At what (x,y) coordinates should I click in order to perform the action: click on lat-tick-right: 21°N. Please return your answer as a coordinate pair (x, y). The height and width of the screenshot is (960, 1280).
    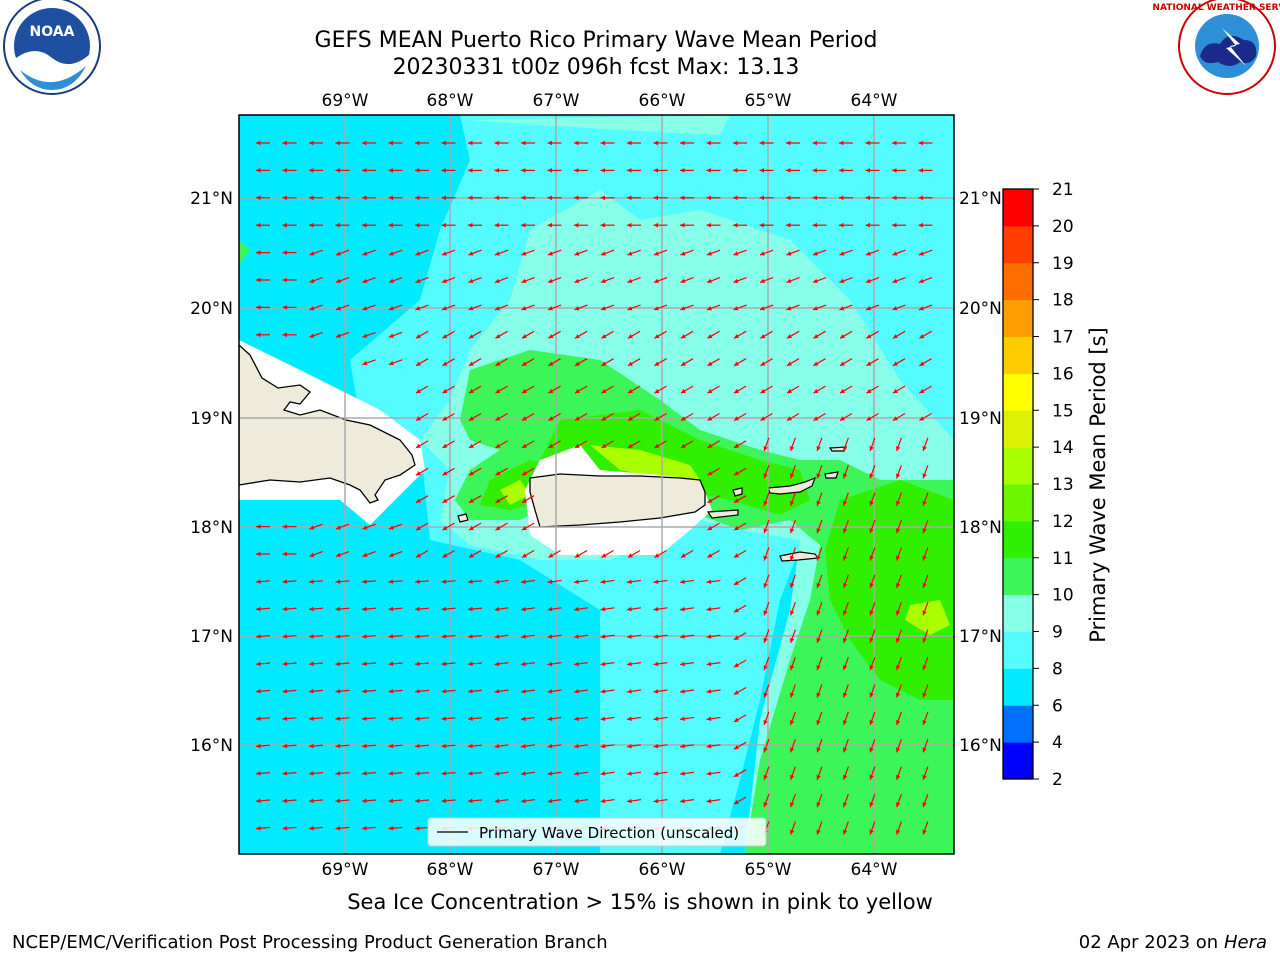
    Looking at the image, I should click on (980, 199).